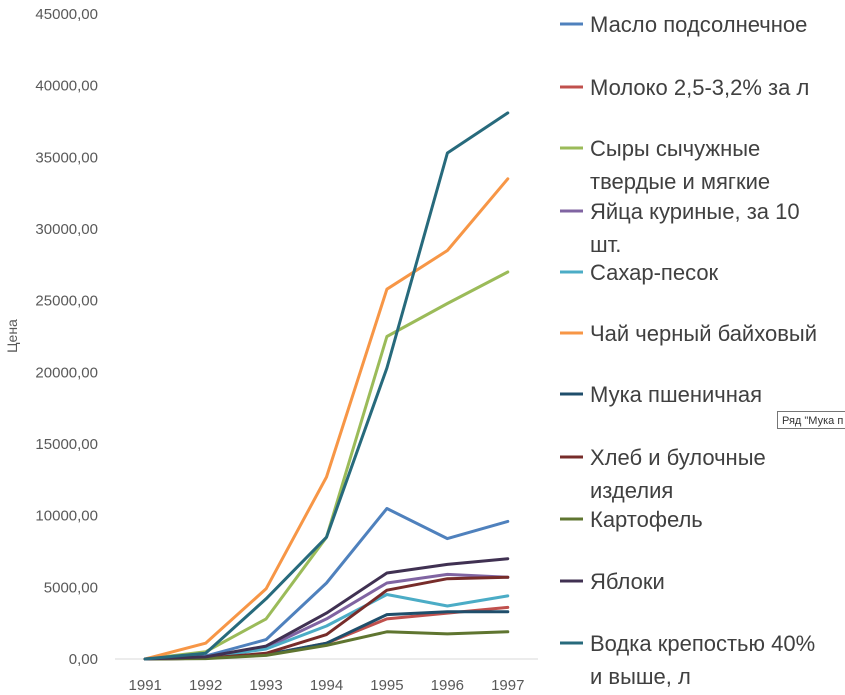 The height and width of the screenshot is (695, 845). What do you see at coordinates (680, 228) in the screenshot?
I see `legend-entry-4: Яйца куриные, за 10 шт.` at bounding box center [680, 228].